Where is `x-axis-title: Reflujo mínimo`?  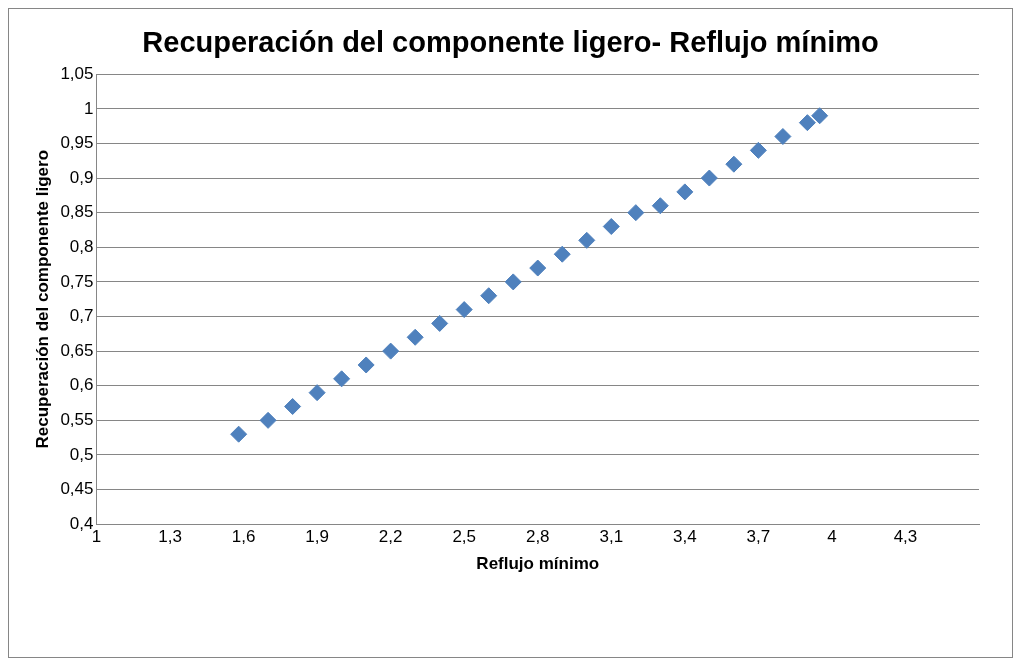
x-axis-title: Reflujo mínimo is located at coordinates (538, 564).